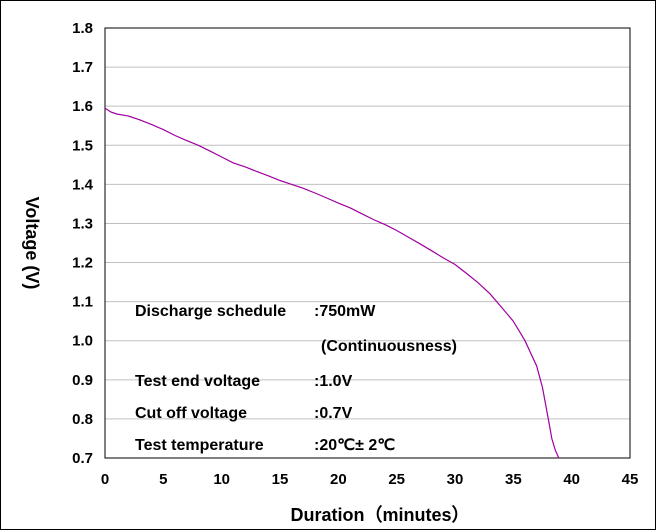 This screenshot has width=656, height=530. What do you see at coordinates (333, 413) in the screenshot?
I see `cutoff-value: :0.7V` at bounding box center [333, 413].